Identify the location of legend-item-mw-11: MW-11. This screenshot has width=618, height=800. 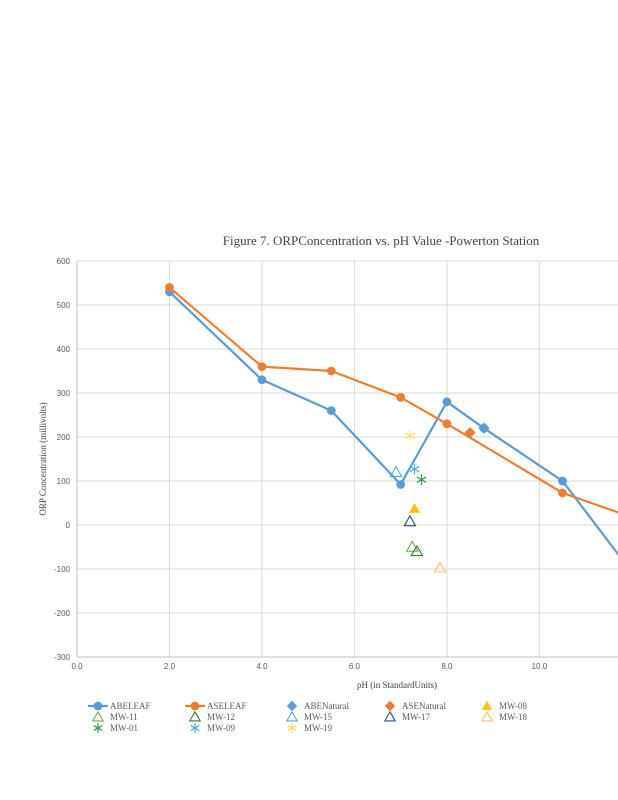
(114, 716).